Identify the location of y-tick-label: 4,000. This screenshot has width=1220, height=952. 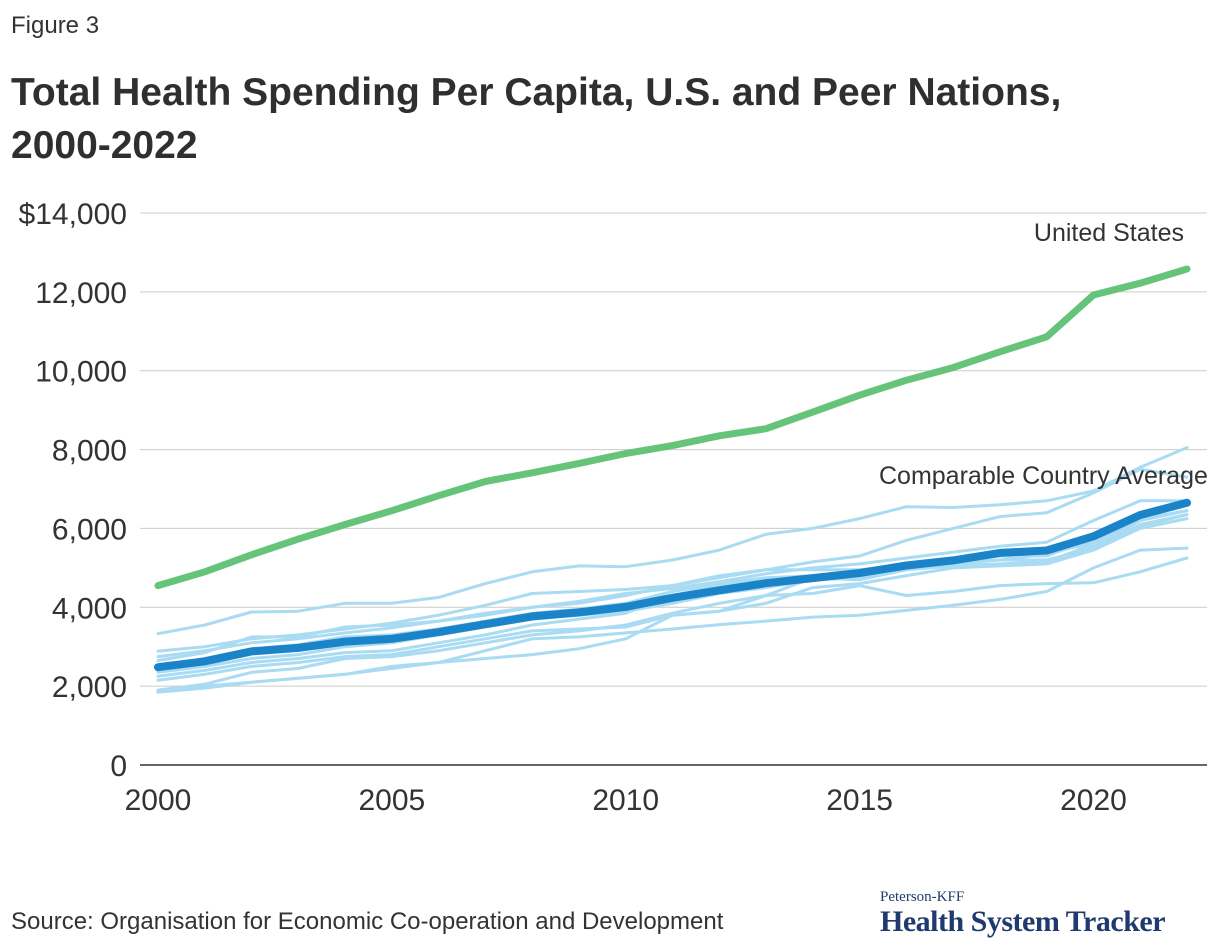
(89, 608).